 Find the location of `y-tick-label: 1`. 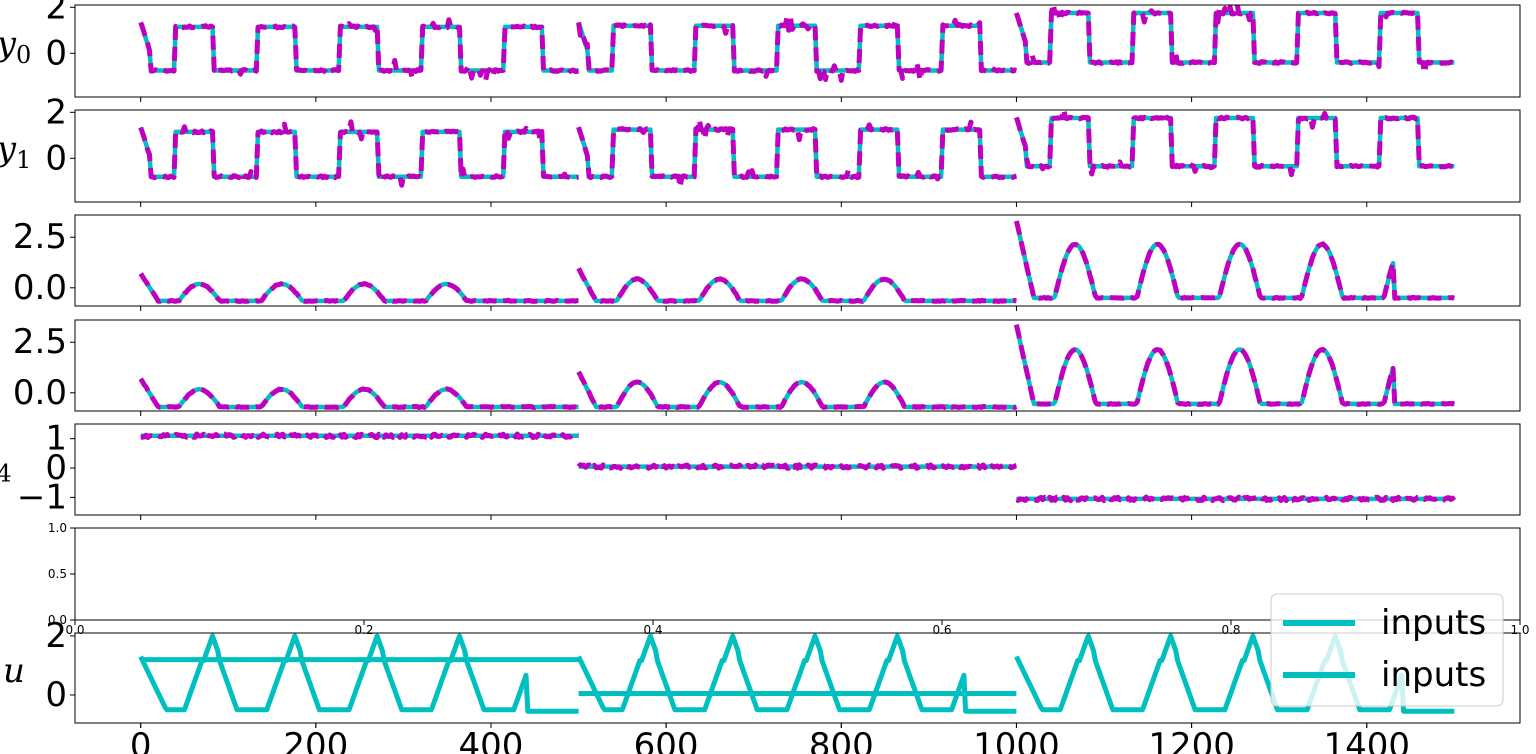

y-tick-label: 1 is located at coordinates (56, 439).